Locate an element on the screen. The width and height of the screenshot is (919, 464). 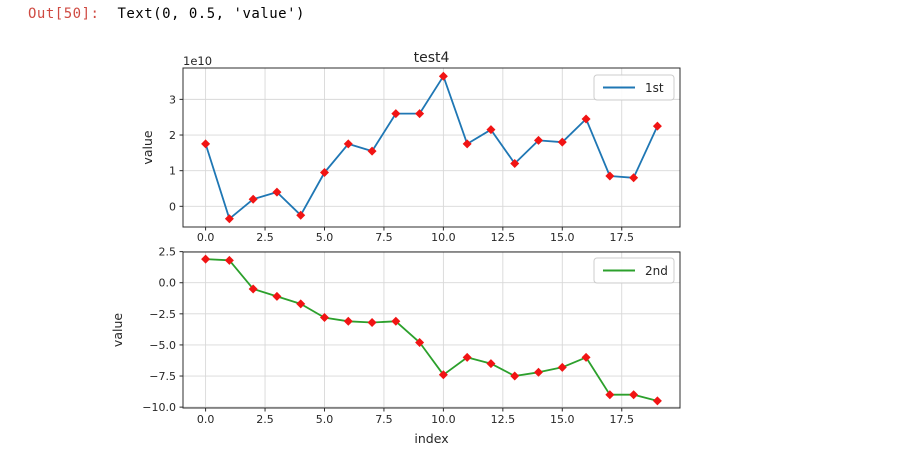
y-tick-label: 3 is located at coordinates (172, 99).